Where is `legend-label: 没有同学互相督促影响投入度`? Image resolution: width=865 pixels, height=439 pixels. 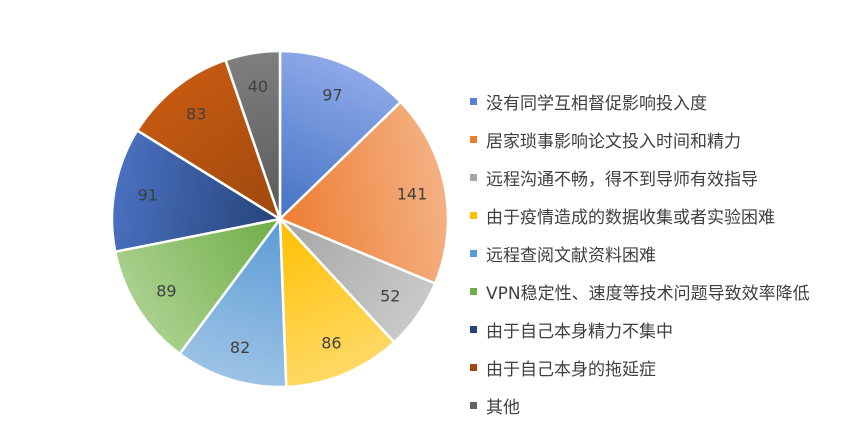
legend-label: 没有同学互相督促影响投入度 is located at coordinates (596, 103).